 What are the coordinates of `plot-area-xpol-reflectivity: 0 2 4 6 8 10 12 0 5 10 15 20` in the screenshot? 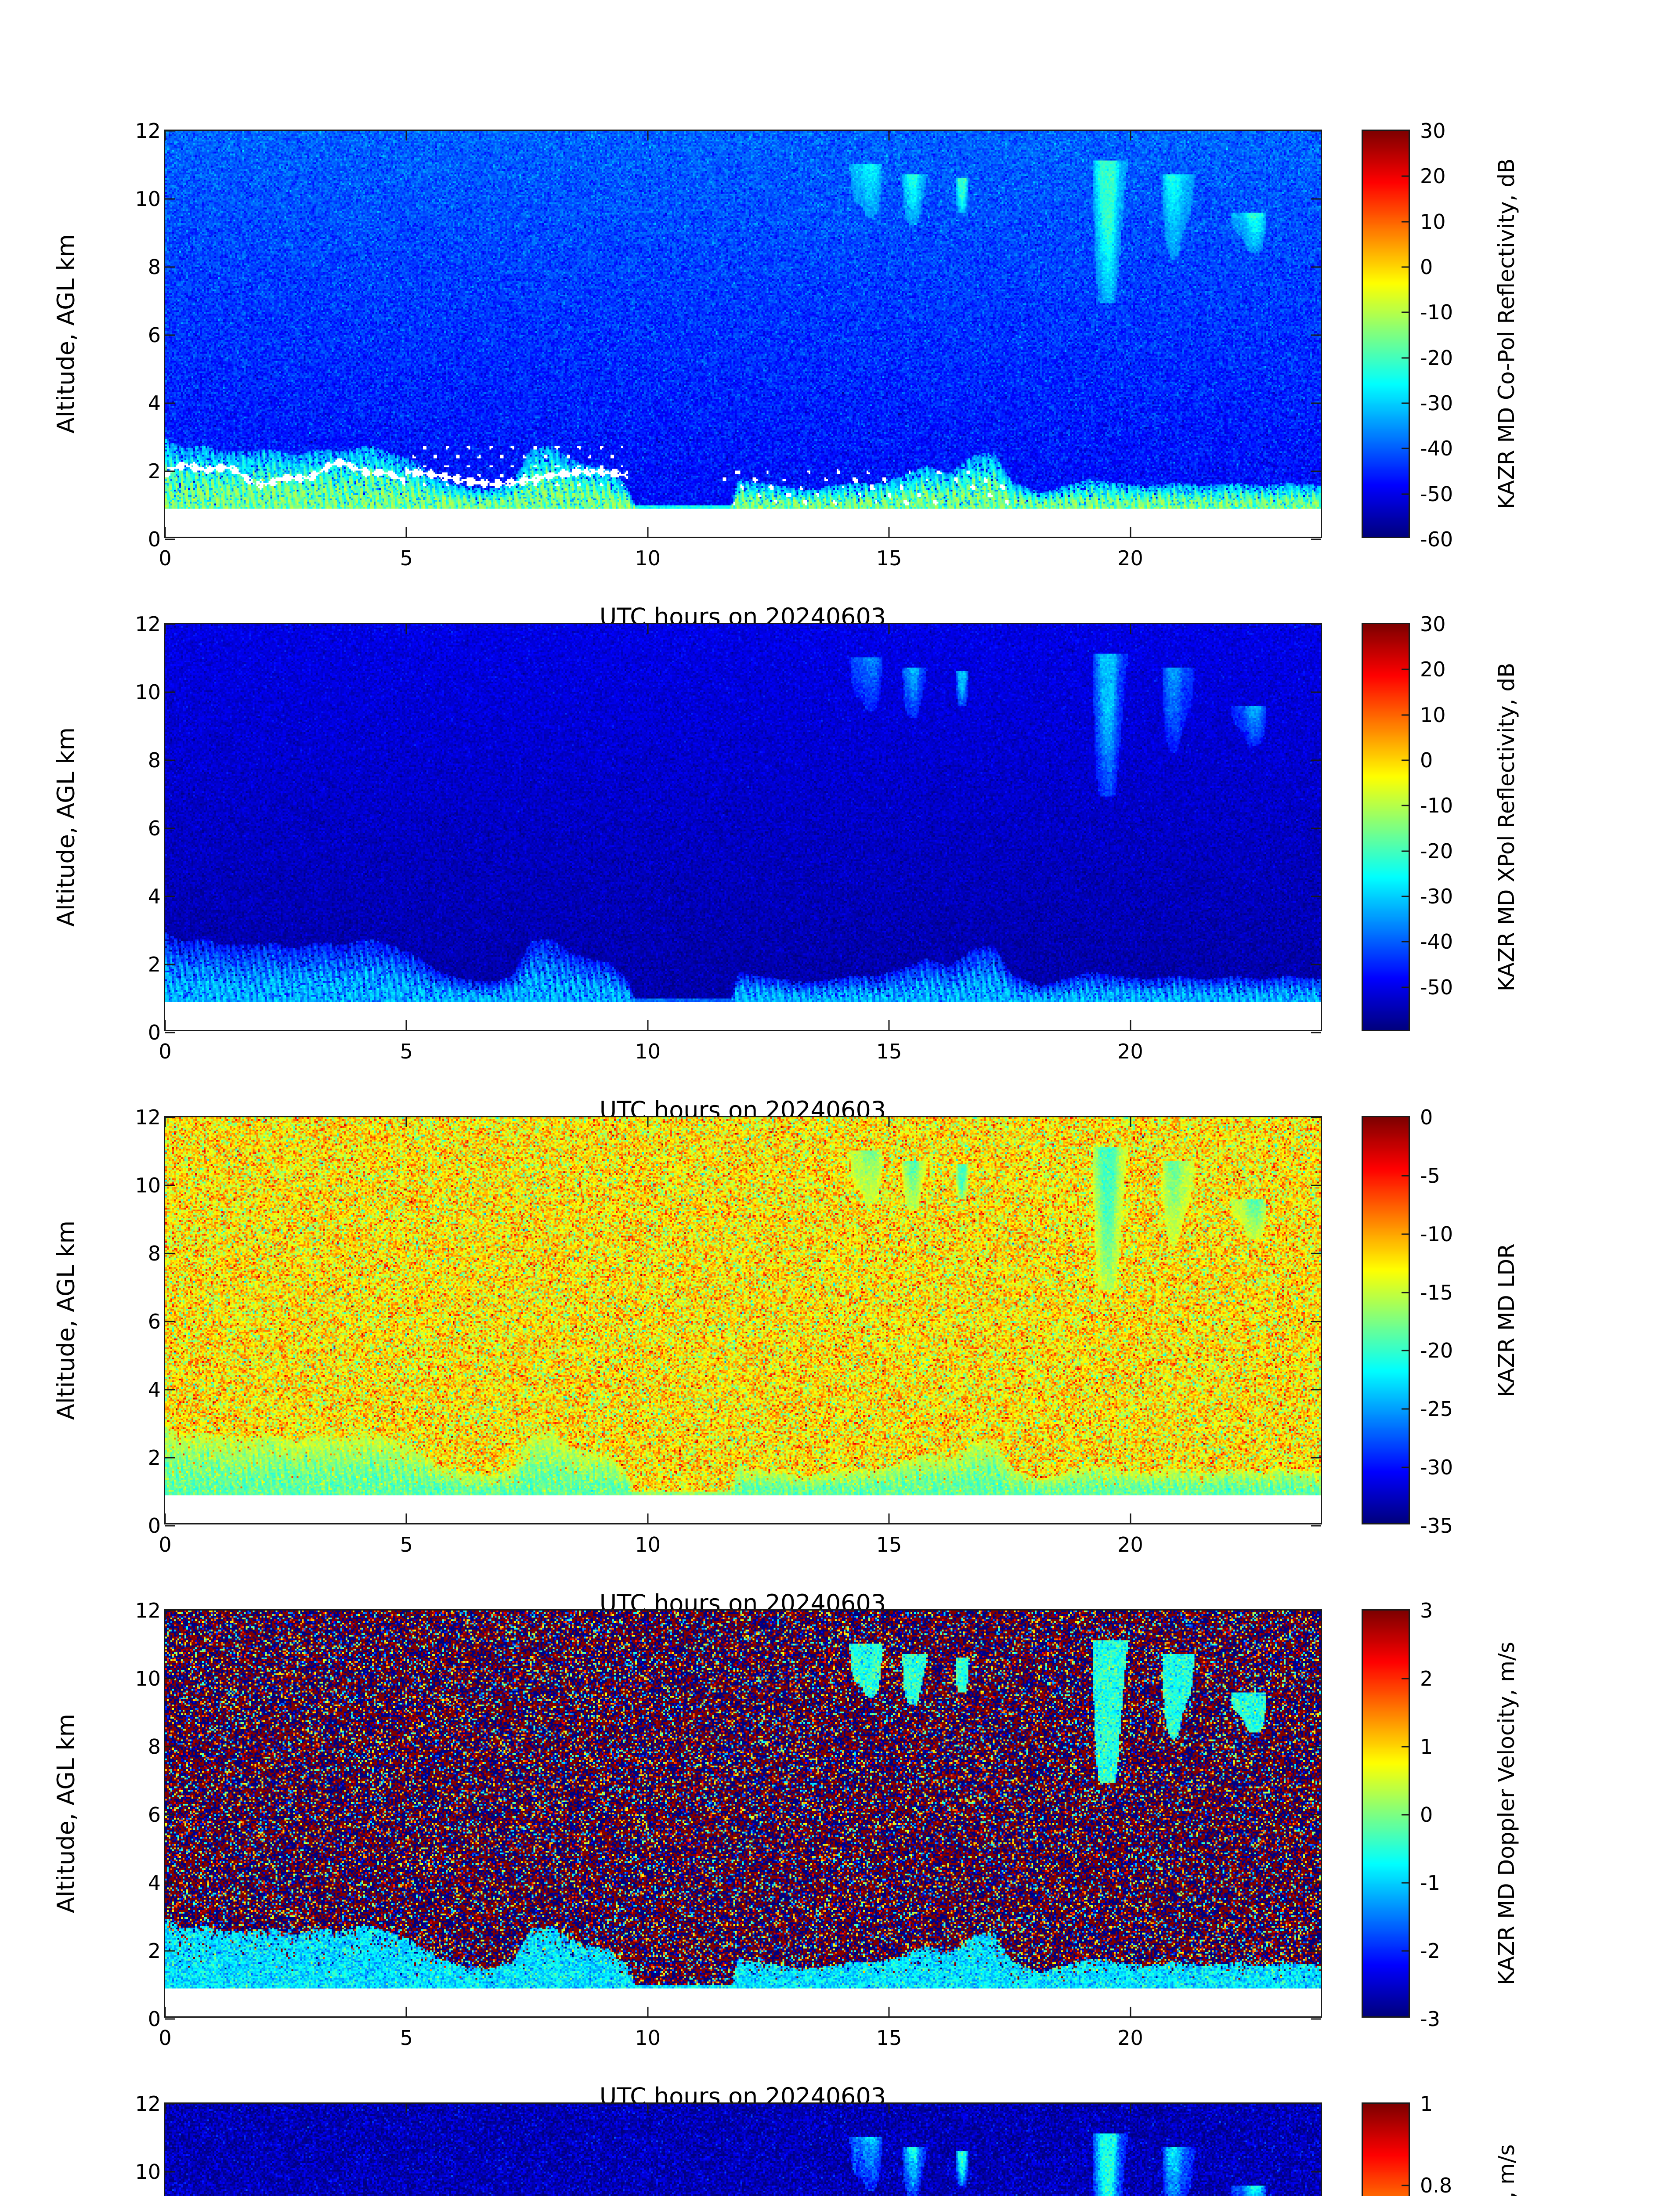 It's located at (728, 837).